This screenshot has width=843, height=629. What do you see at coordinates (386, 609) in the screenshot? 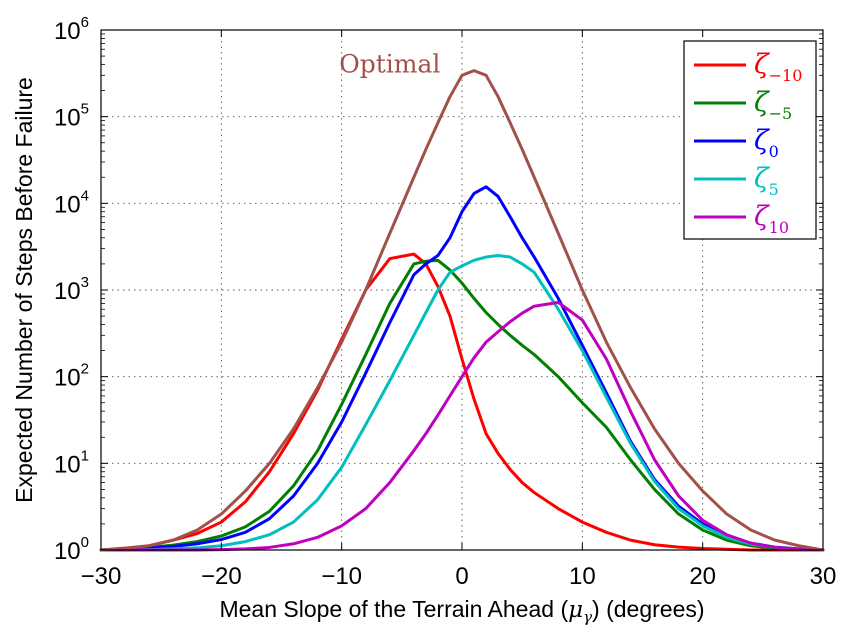
I see `x-axis-label-text: Mean Slope of the Terrain Ahead` at bounding box center [386, 609].